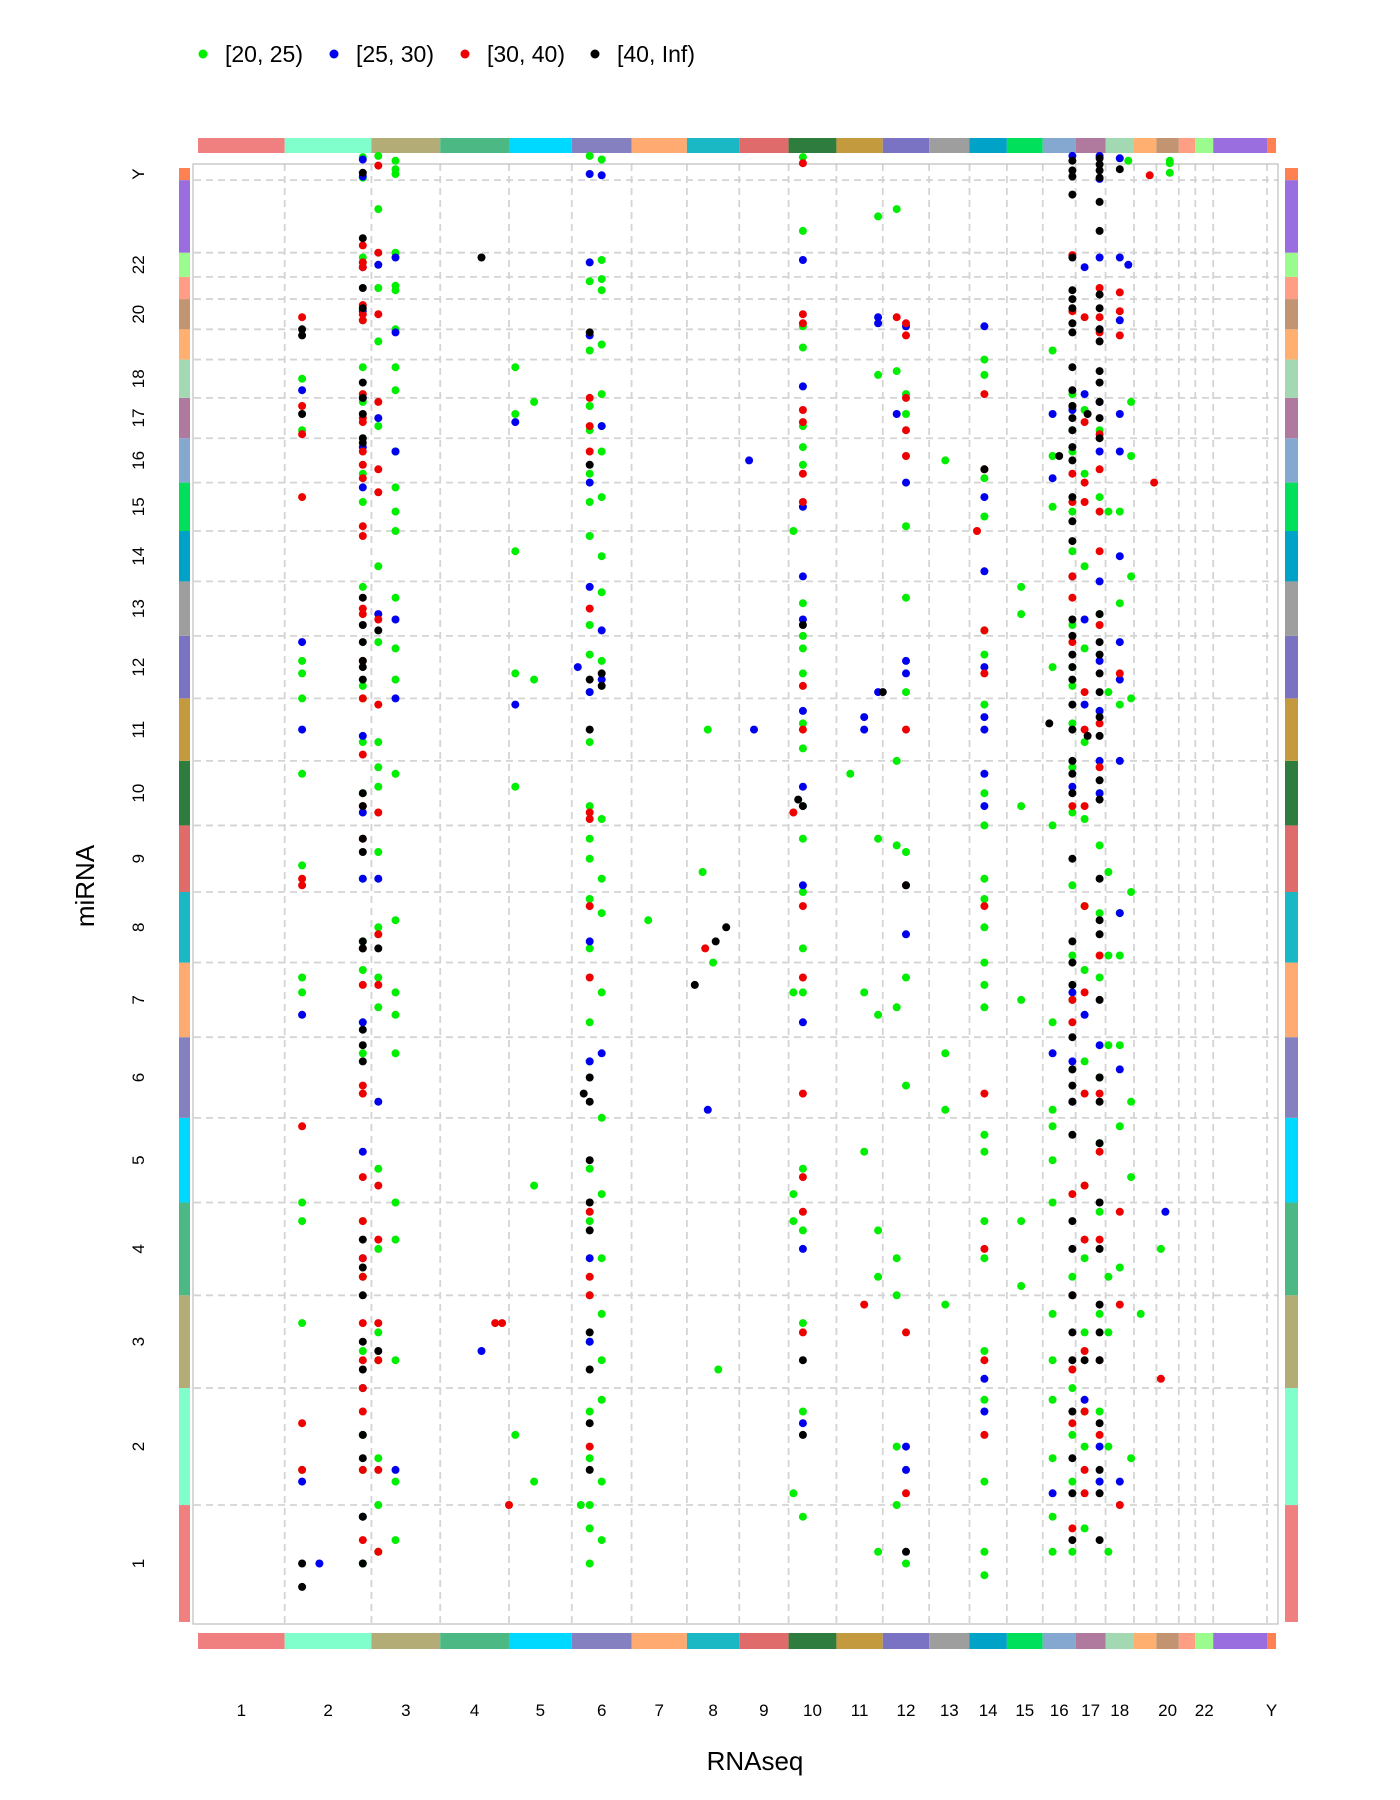  I want to click on x-tick-label: 9, so click(763, 1710).